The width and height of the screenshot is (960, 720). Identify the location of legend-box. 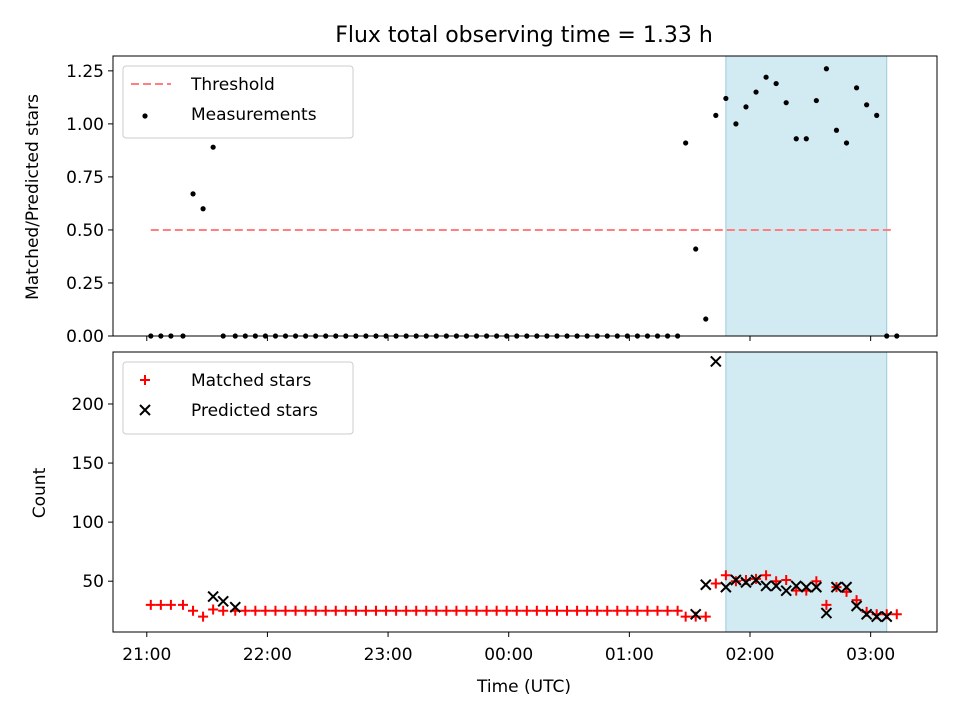
(238, 398).